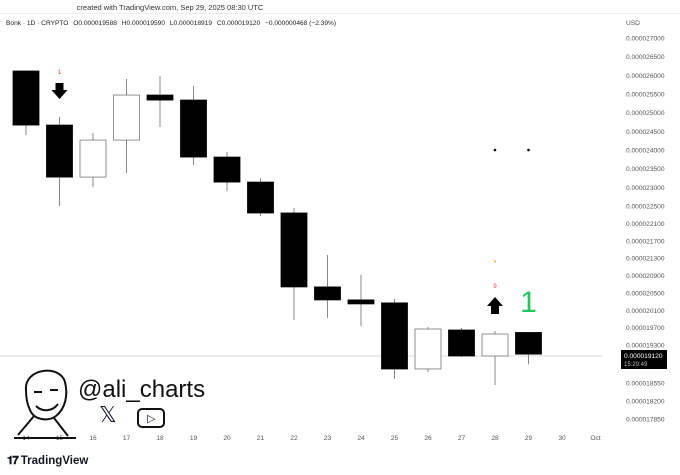 The height and width of the screenshot is (475, 680). Describe the element at coordinates (93, 438) in the screenshot. I see `x-tick-label: 16` at that location.